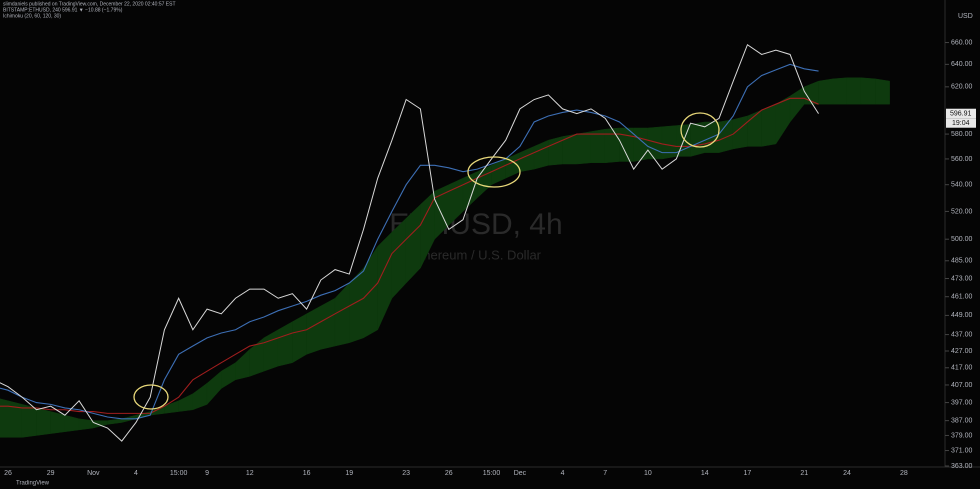 This screenshot has height=489, width=980. What do you see at coordinates (520, 473) in the screenshot?
I see `x-tick-label: Dec` at bounding box center [520, 473].